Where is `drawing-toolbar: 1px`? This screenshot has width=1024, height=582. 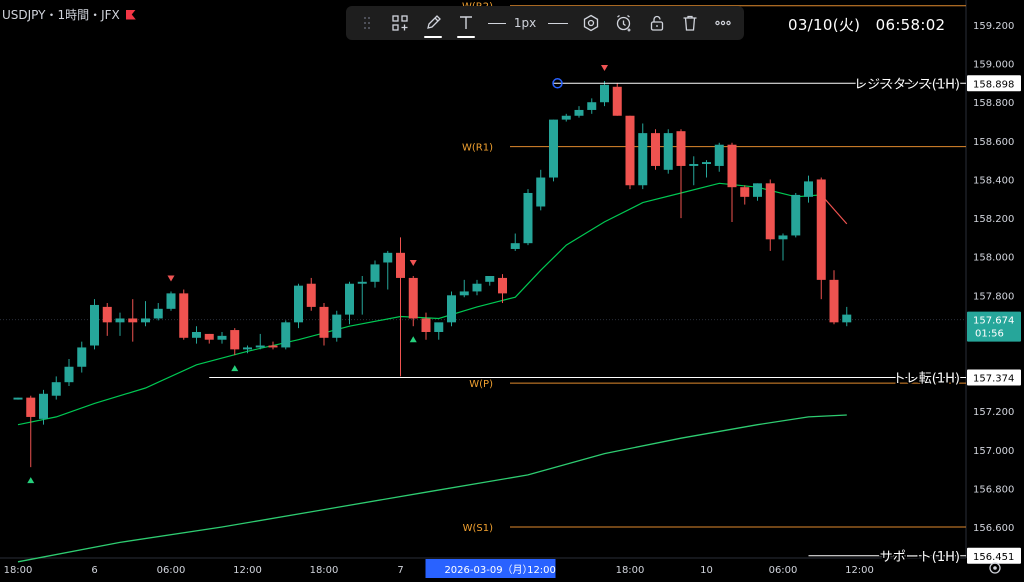
drawing-toolbar: 1px is located at coordinates (545, 23).